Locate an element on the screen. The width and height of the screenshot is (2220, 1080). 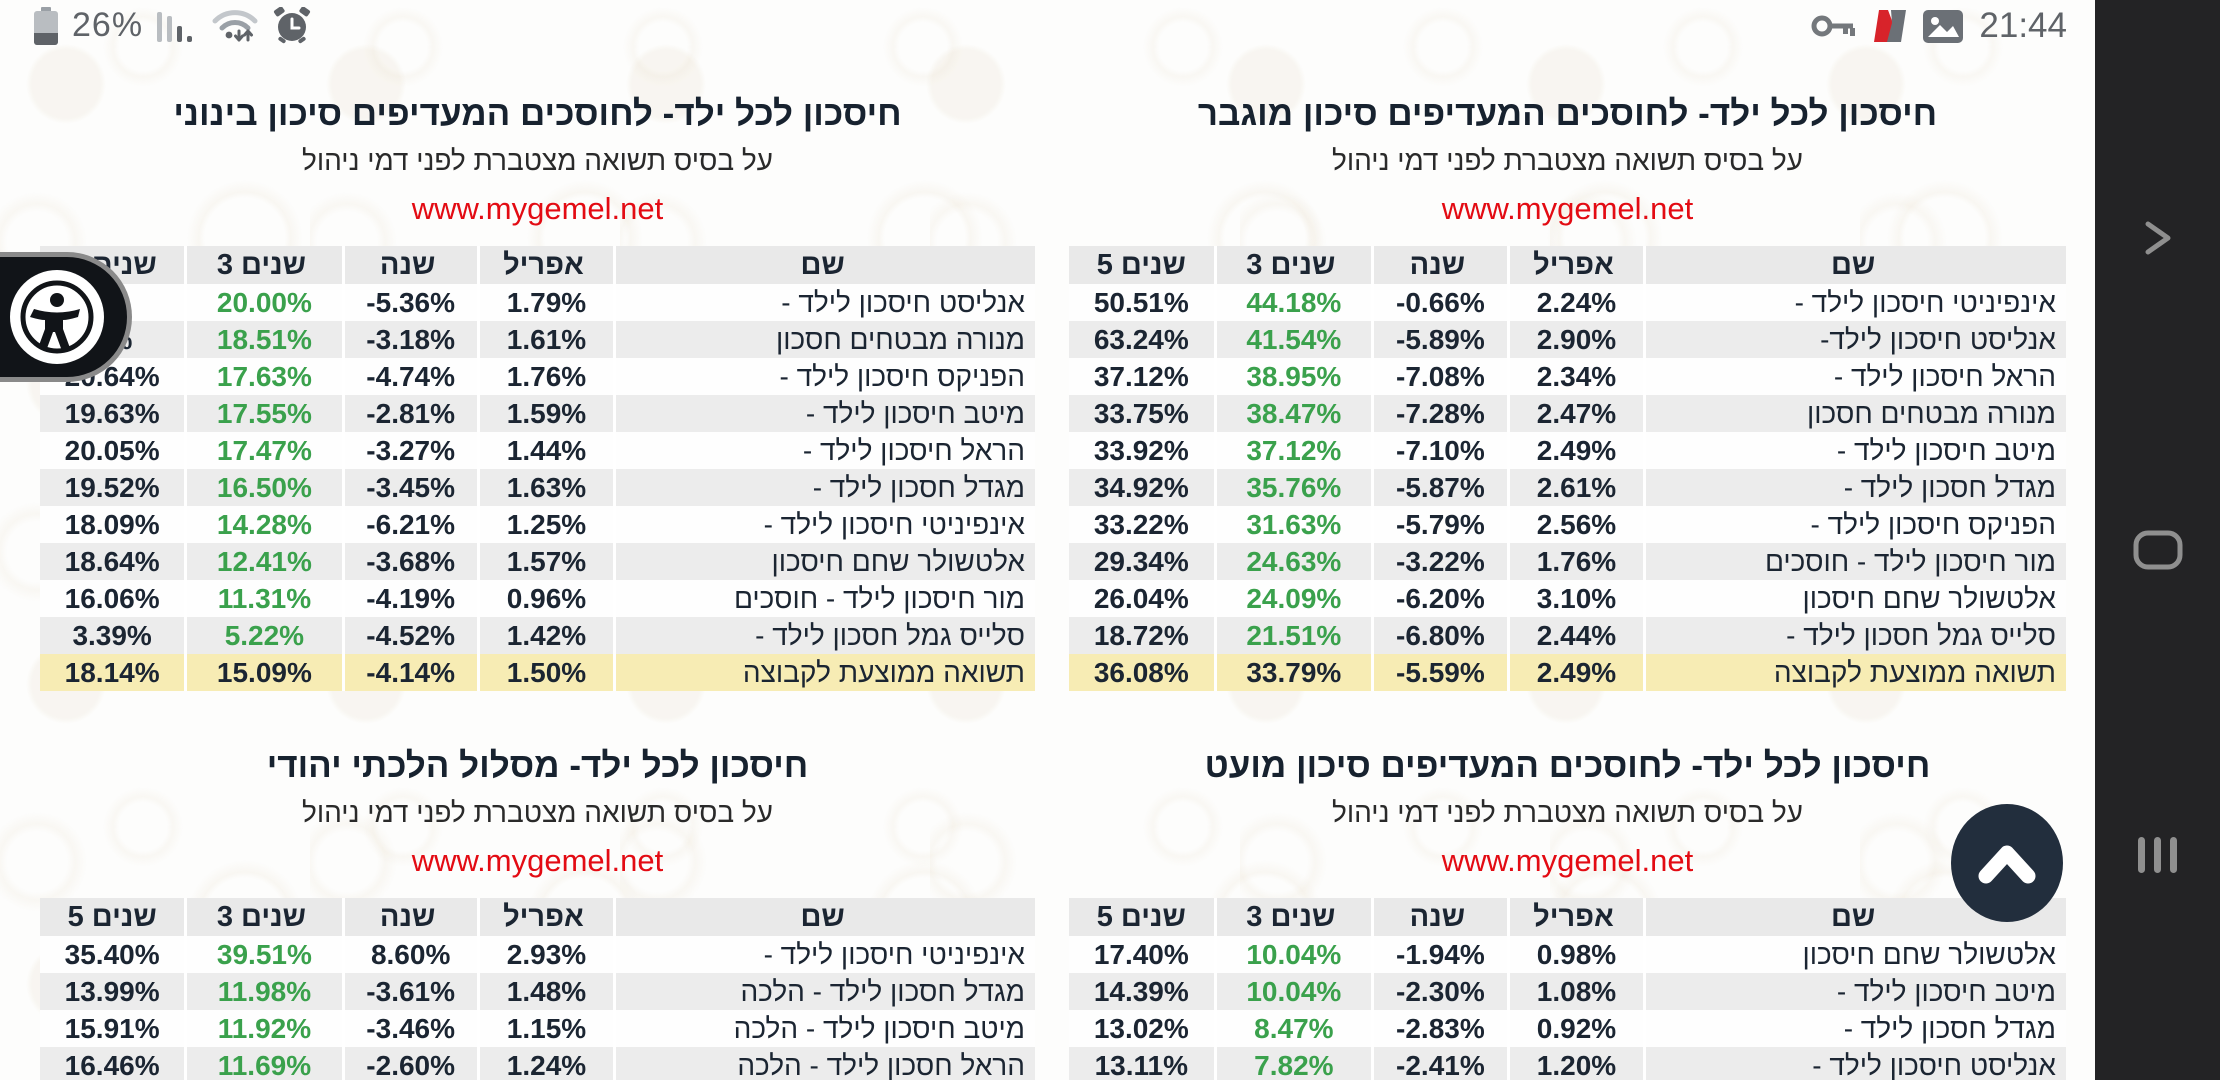
cell-april: 1.20% is located at coordinates (1575, 1063).